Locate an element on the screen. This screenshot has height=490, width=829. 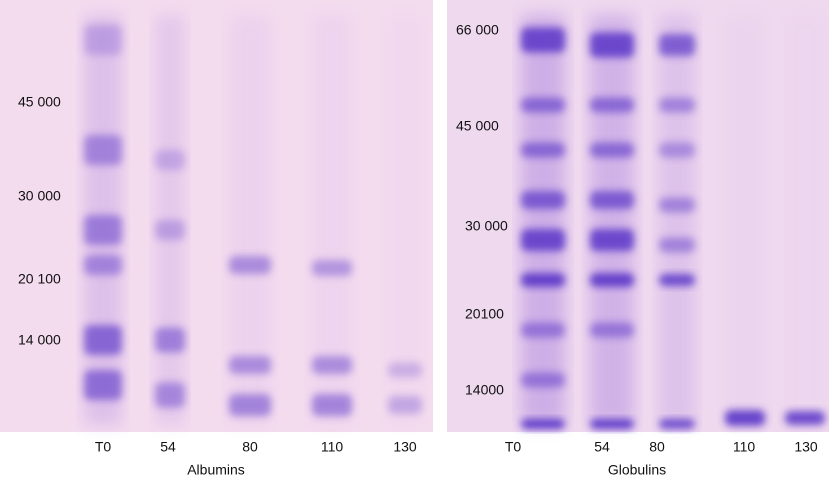
marker-label: 14 000 is located at coordinates (39, 340).